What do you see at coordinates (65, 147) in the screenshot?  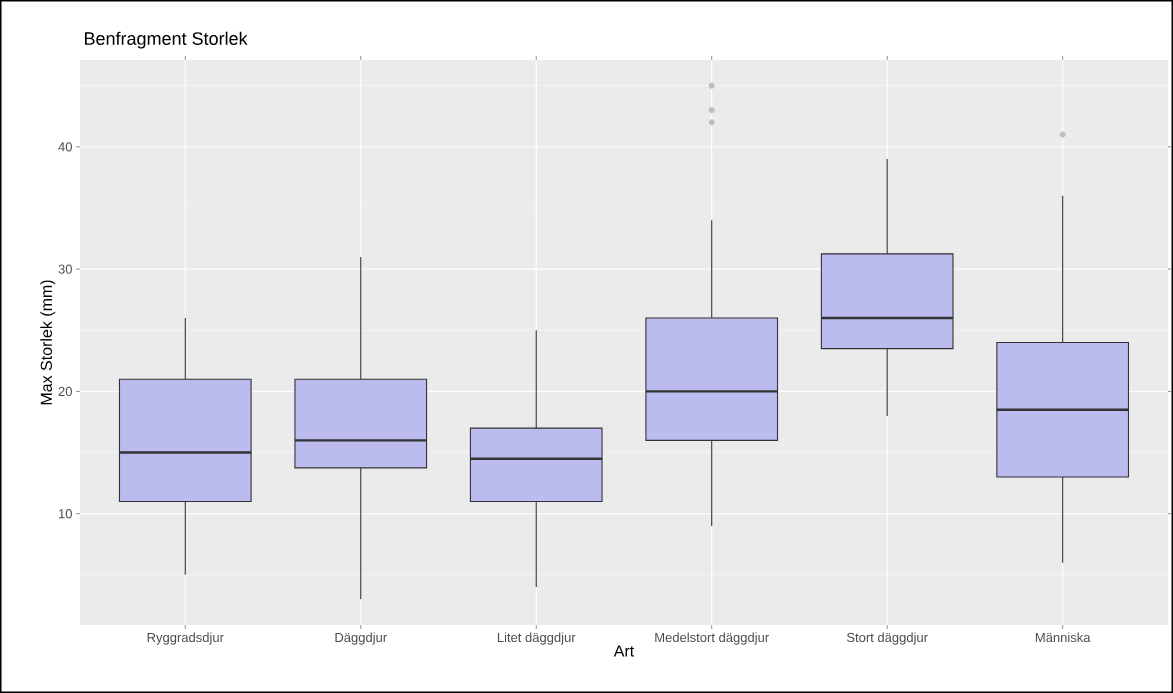 I see `y-tick-label: 40` at bounding box center [65, 147].